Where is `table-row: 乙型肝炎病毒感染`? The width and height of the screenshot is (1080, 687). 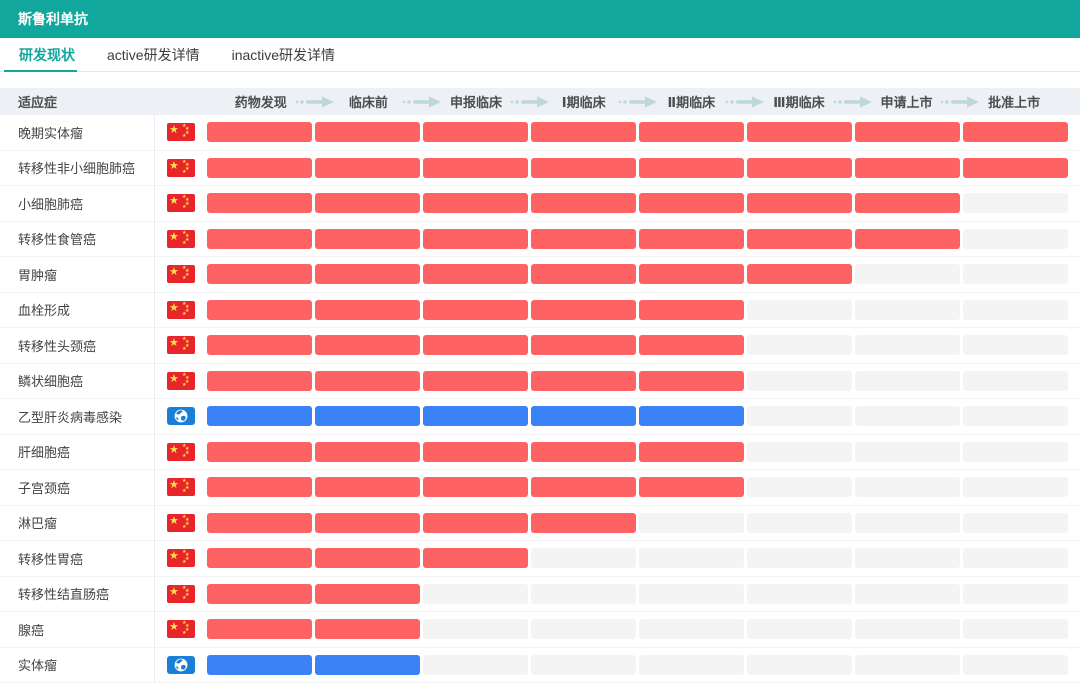
table-row: 乙型肝炎病毒感染 is located at coordinates (540, 417).